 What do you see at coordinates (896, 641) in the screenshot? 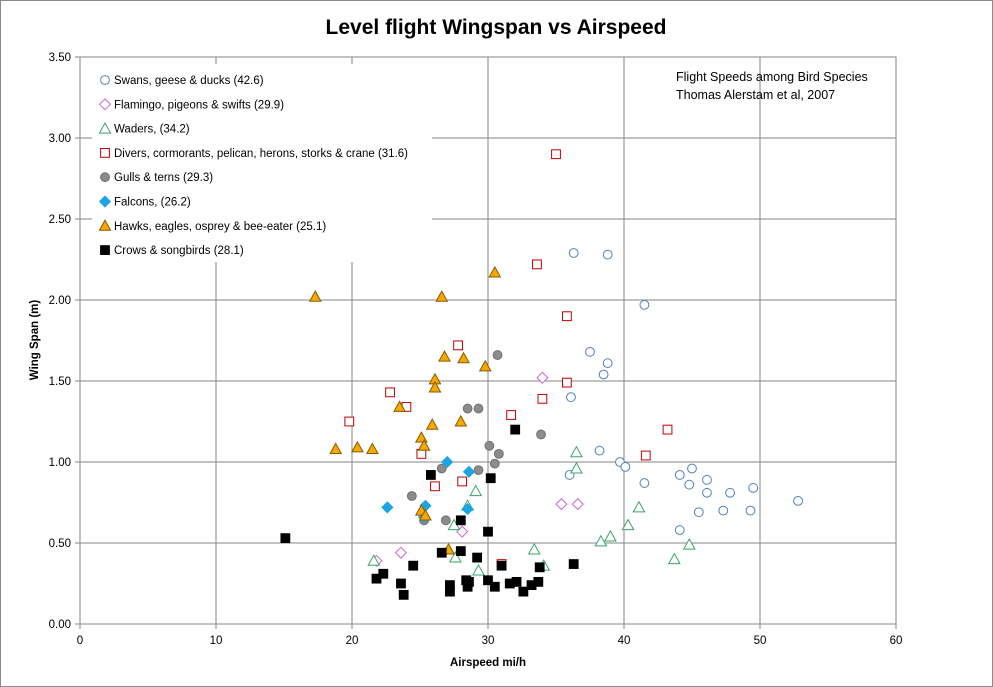
I see `x-tick-label: 60` at bounding box center [896, 641].